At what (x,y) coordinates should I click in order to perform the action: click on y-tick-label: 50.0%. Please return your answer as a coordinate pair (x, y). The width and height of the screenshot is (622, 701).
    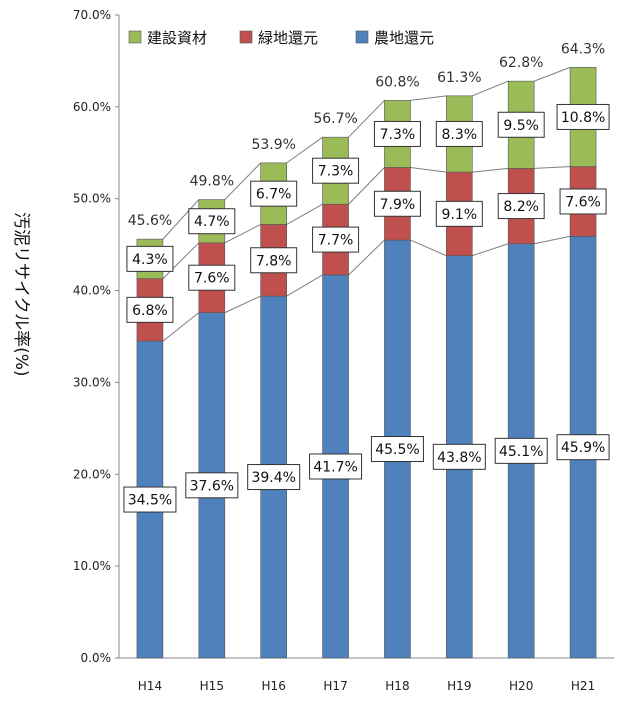
    Looking at the image, I should click on (92, 199).